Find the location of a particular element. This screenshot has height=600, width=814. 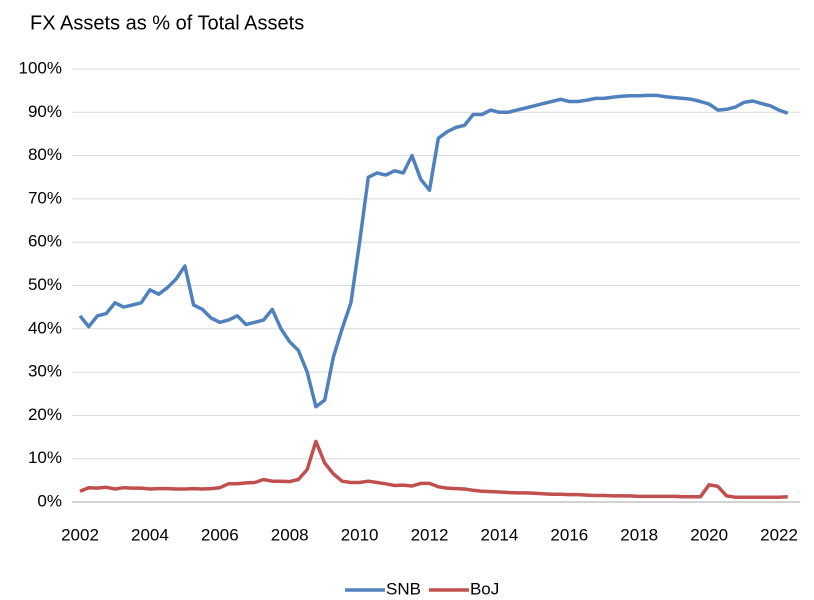

y-tick-label: 80% is located at coordinates (45, 154).